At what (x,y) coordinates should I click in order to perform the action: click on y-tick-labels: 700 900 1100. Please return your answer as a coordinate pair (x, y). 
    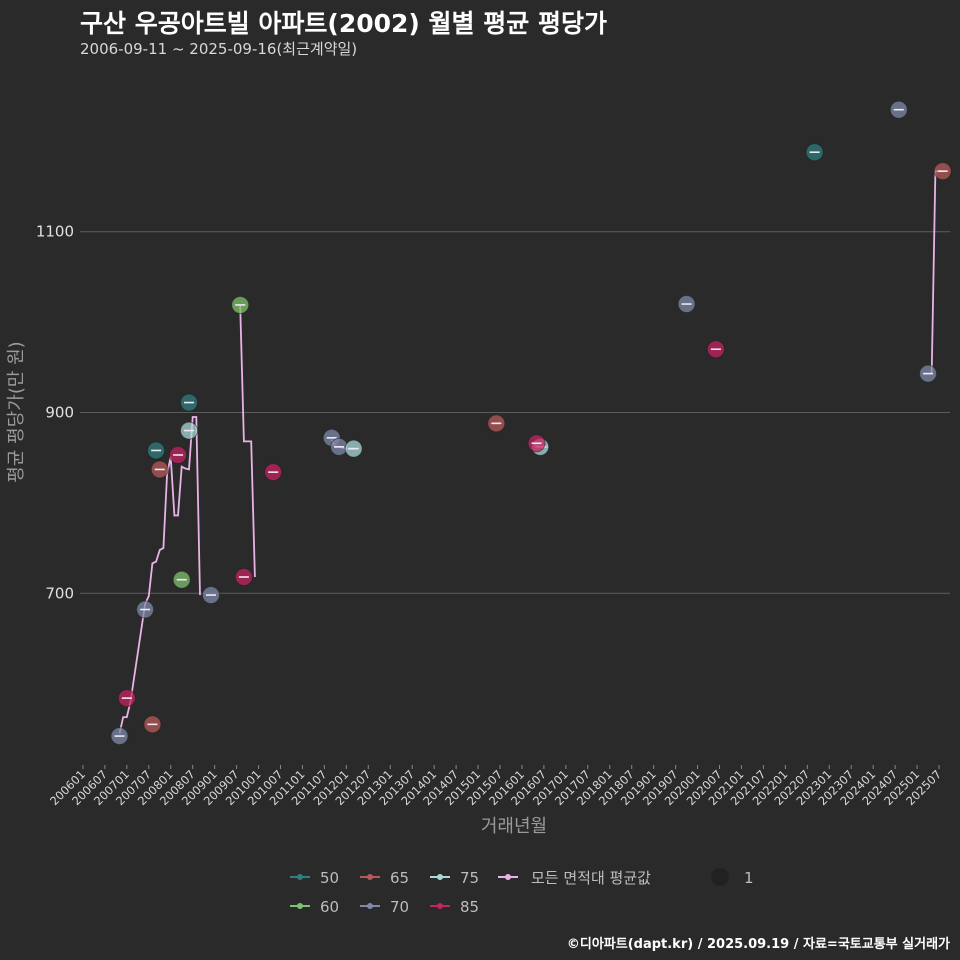
    Looking at the image, I should click on (55, 413).